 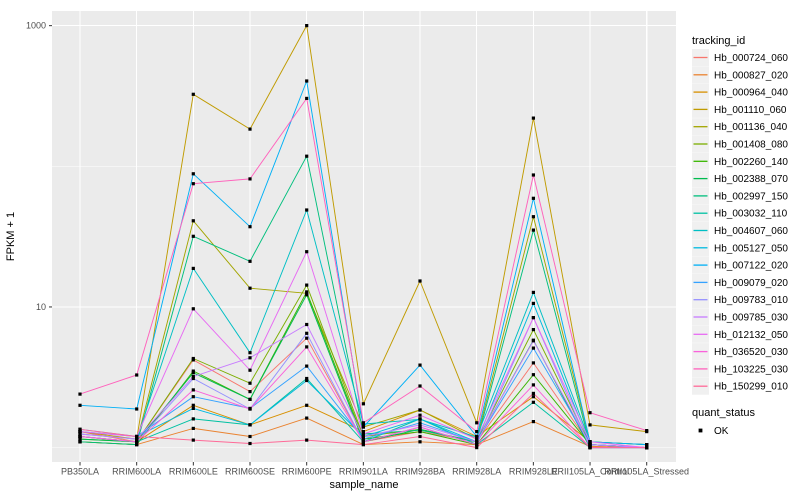 I want to click on legend-item: Hb_007122_020, so click(x=740, y=265).